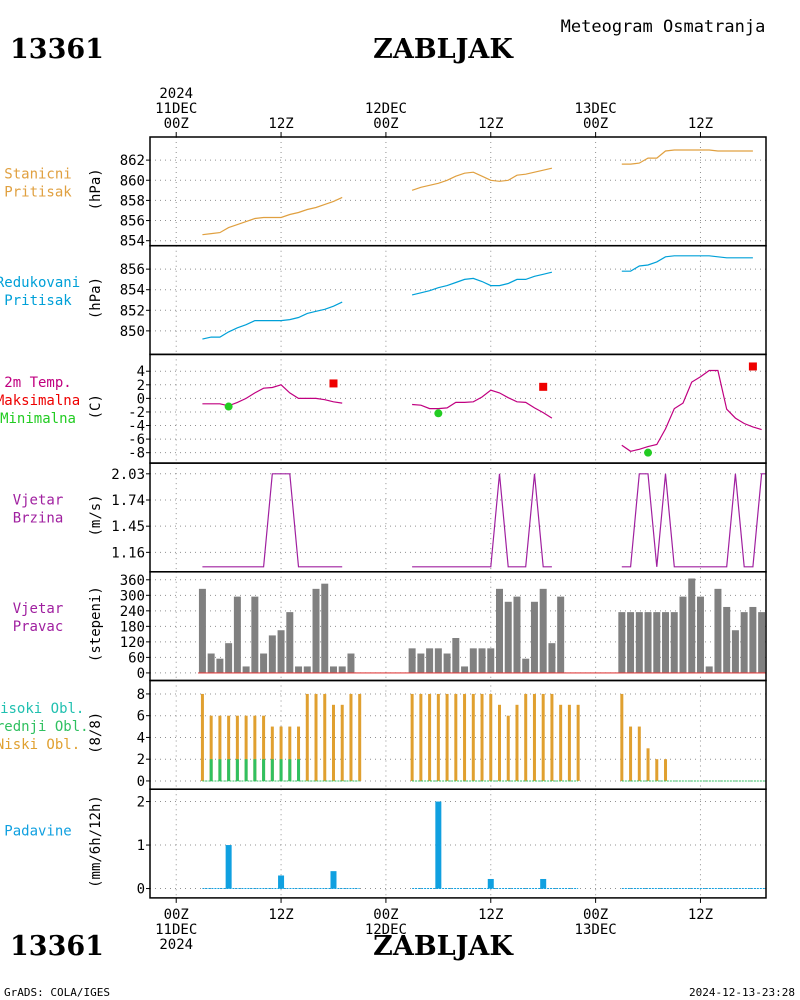  What do you see at coordinates (141, 674) in the screenshot?
I see `y-tick-label: 0` at bounding box center [141, 674].